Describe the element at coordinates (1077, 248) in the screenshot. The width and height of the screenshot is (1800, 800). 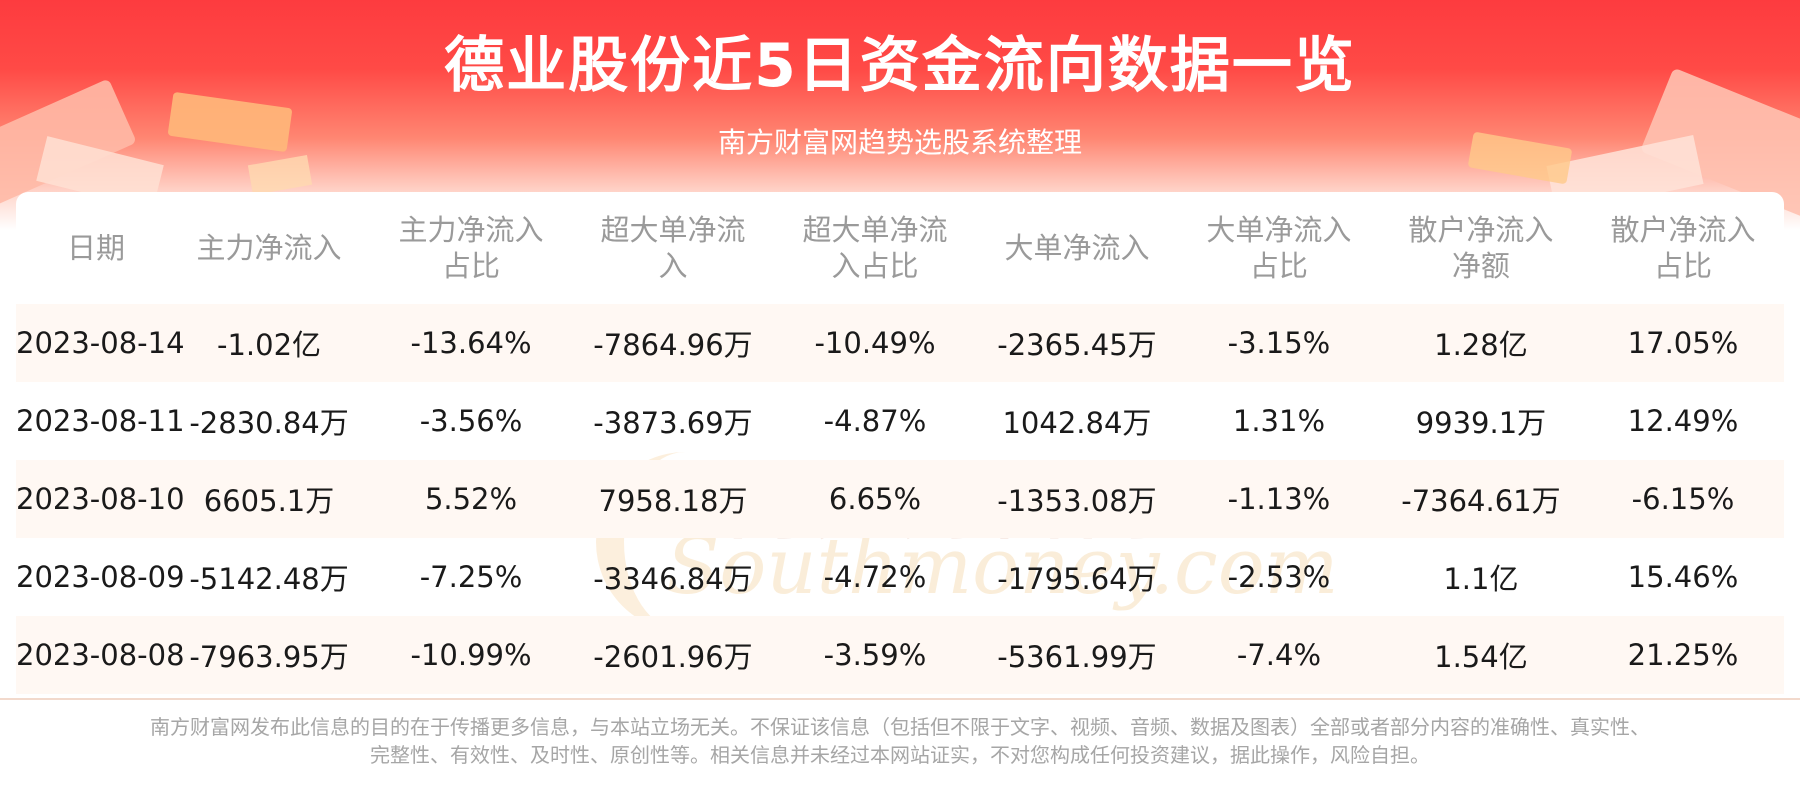
I see `column-header: 大单净流入` at that location.